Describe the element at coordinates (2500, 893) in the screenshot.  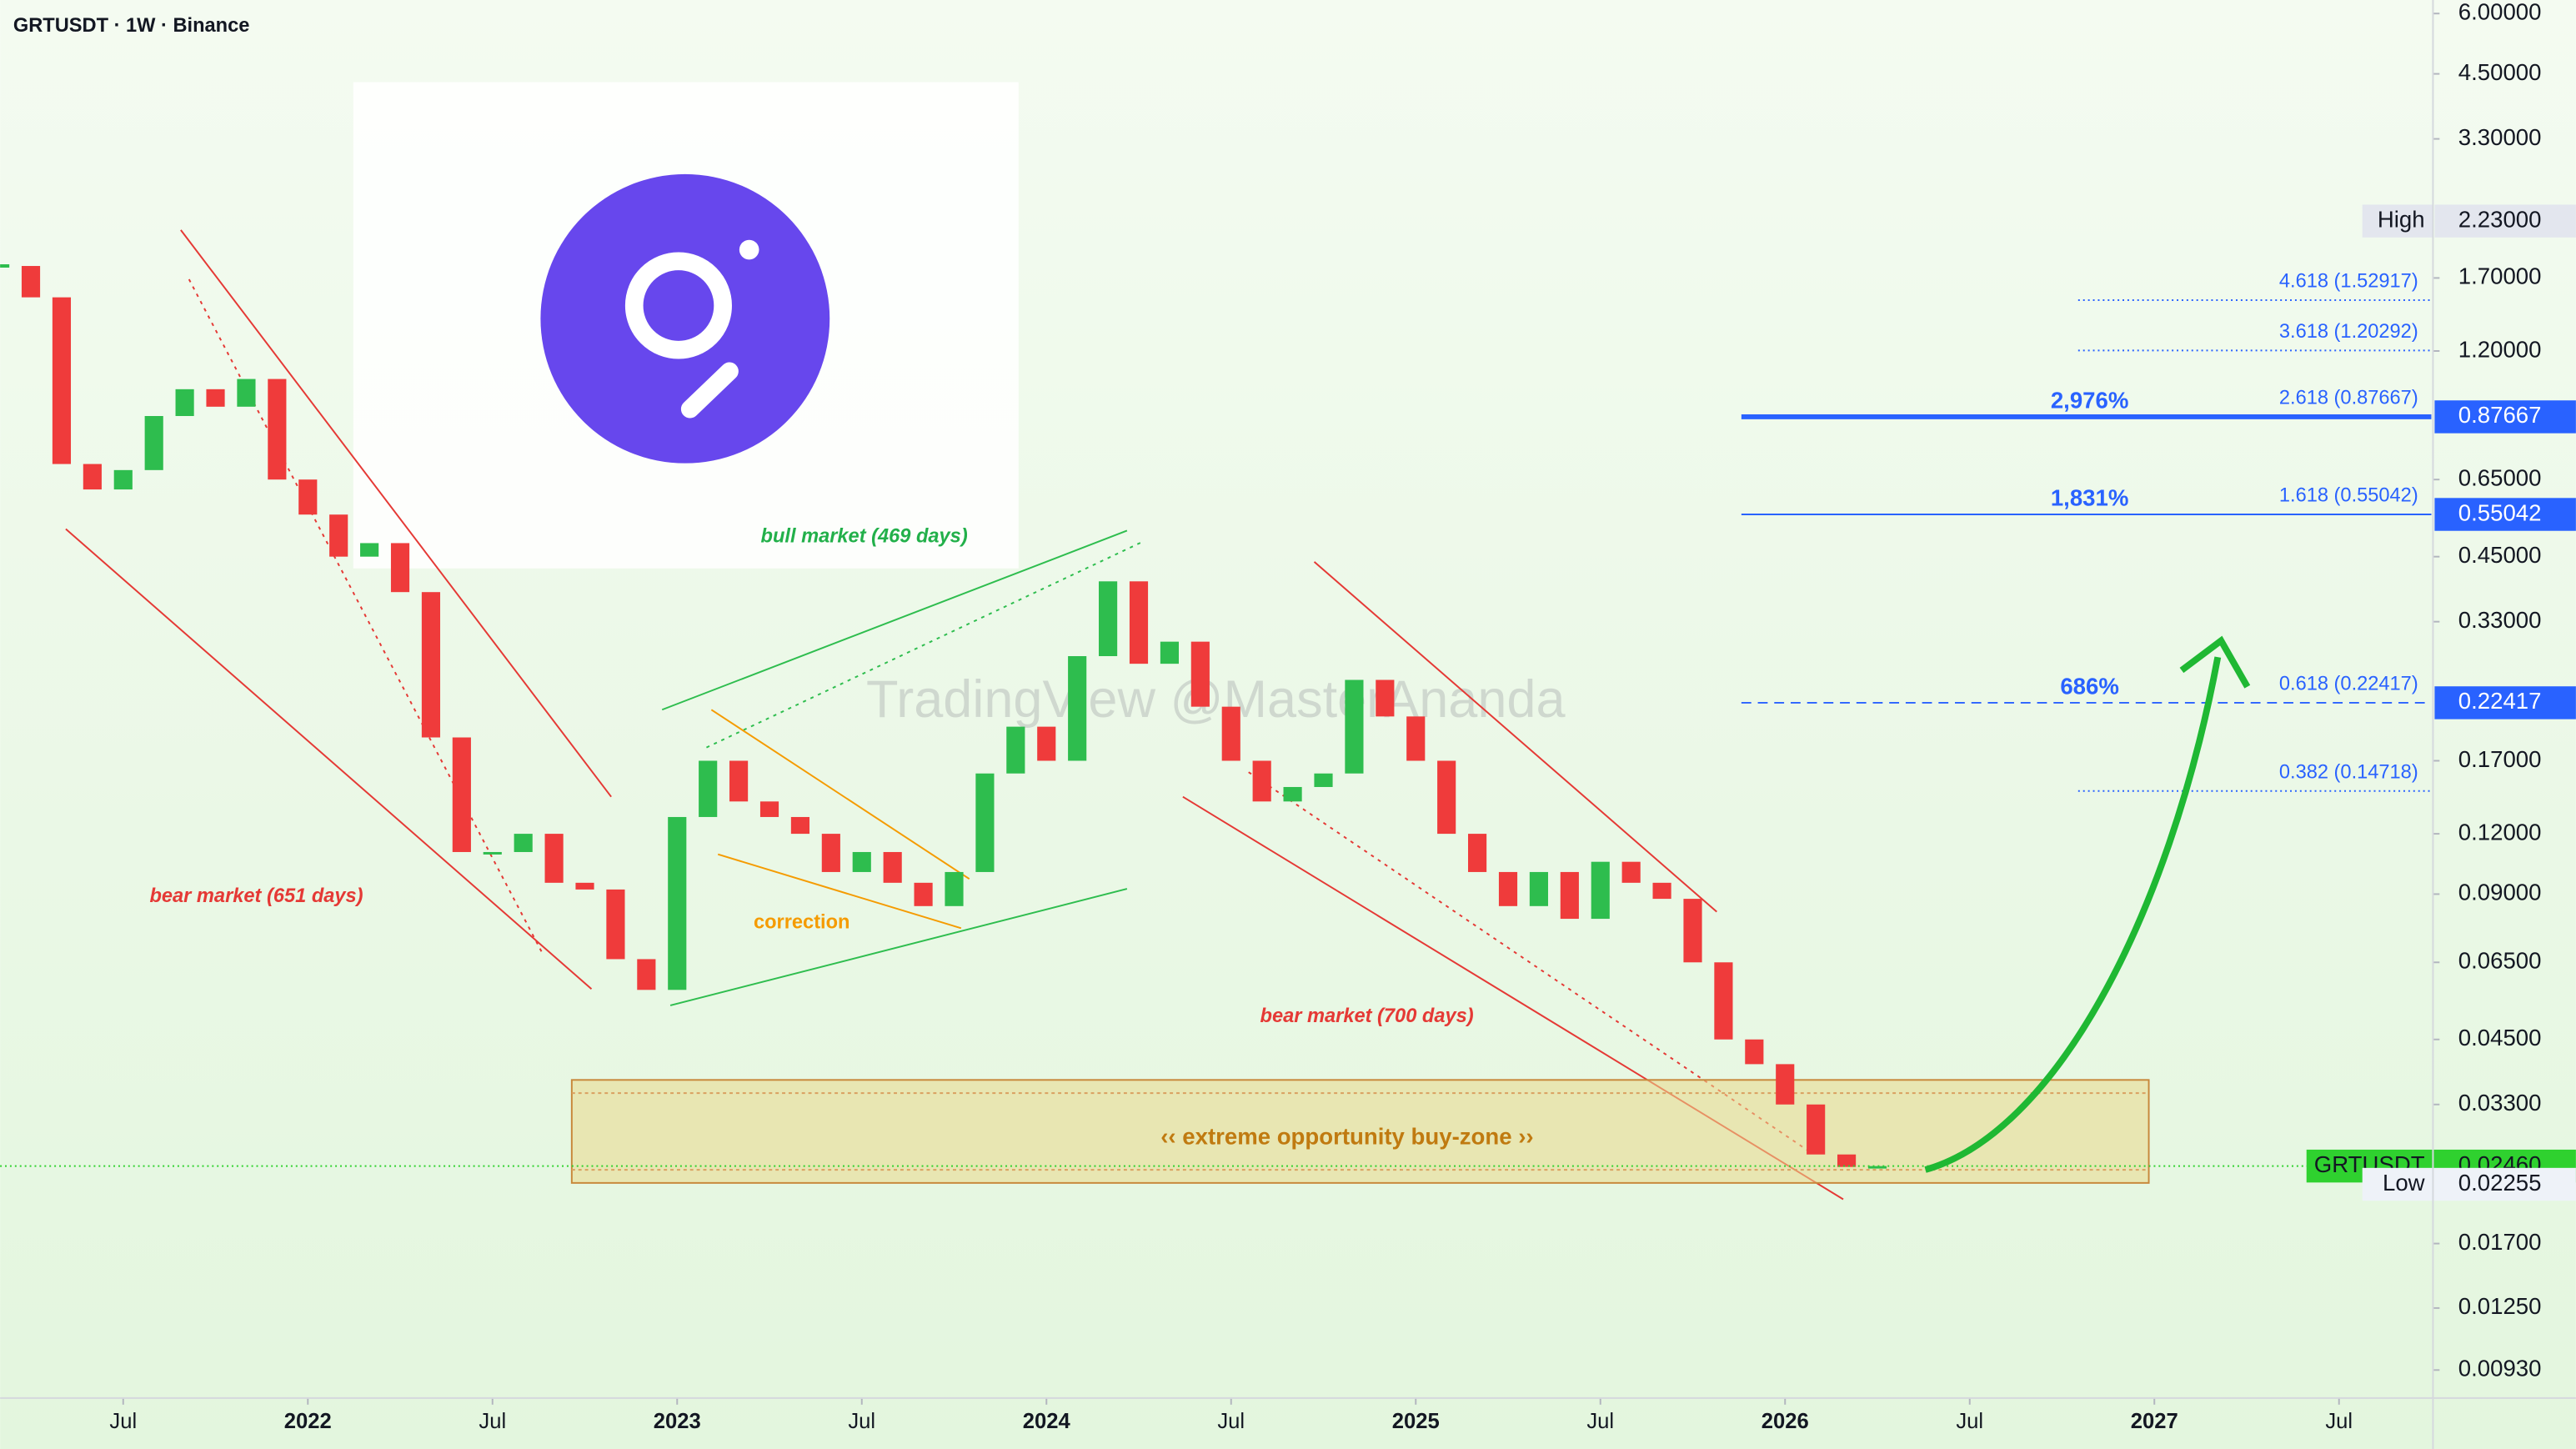
I see `y-tick-label: 0.09000` at that location.